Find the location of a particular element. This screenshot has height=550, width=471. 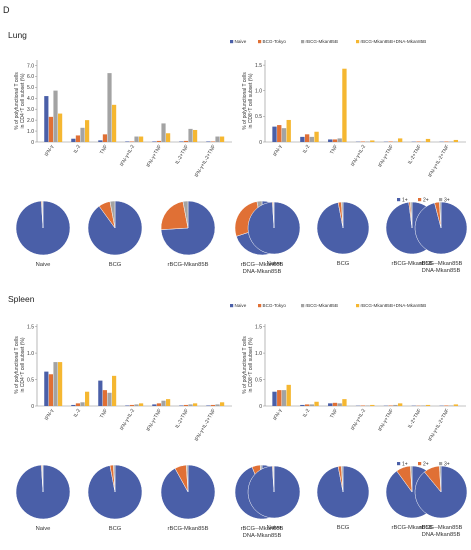

cd4-chart-y-tick-label: 3.0 is located at coordinates (30, 110).